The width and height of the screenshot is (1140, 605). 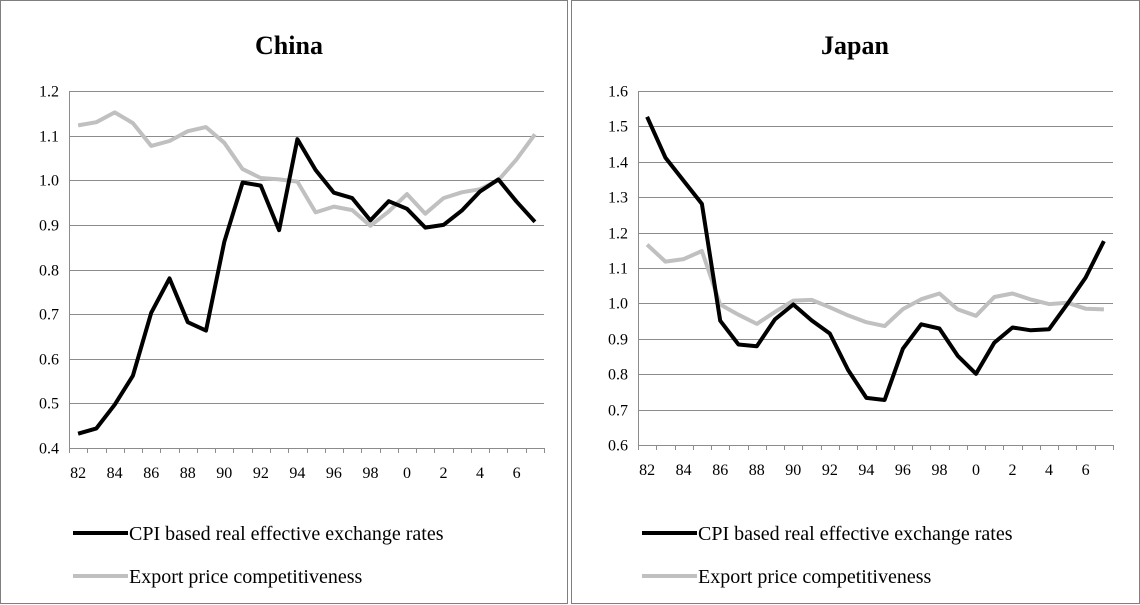 I want to click on china-y-tick-label: 1.2, so click(x=49, y=92).